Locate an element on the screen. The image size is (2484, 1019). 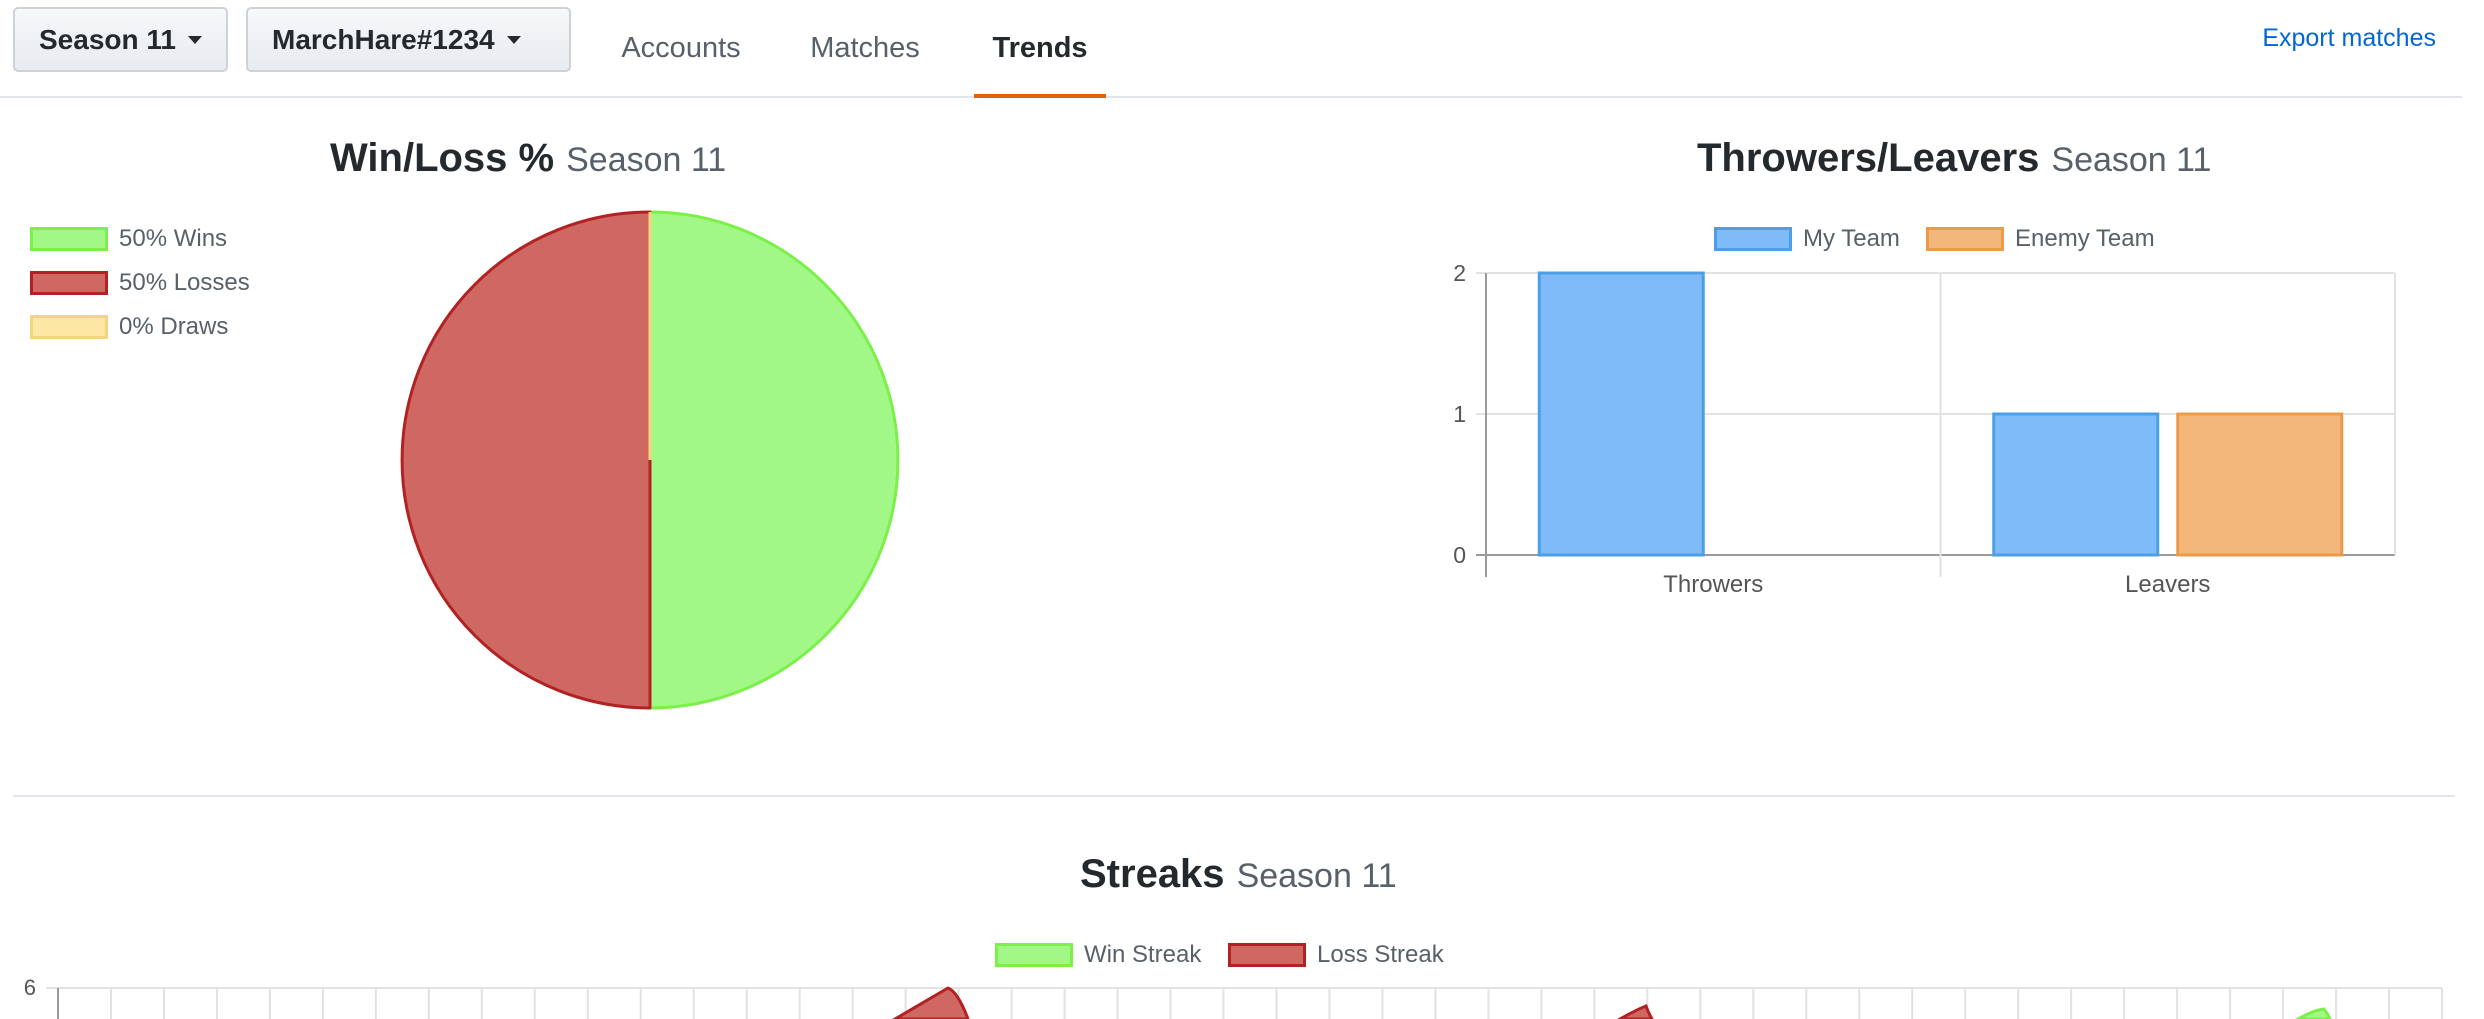
legend-label-wins: 50% Wins is located at coordinates (173, 238).